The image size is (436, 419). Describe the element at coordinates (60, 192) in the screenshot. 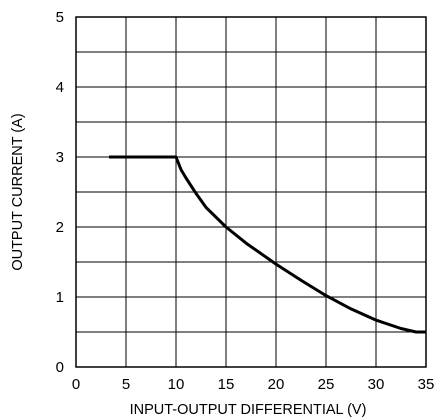

I see `y-tick-labels: 0 1 2 3 4 5` at that location.